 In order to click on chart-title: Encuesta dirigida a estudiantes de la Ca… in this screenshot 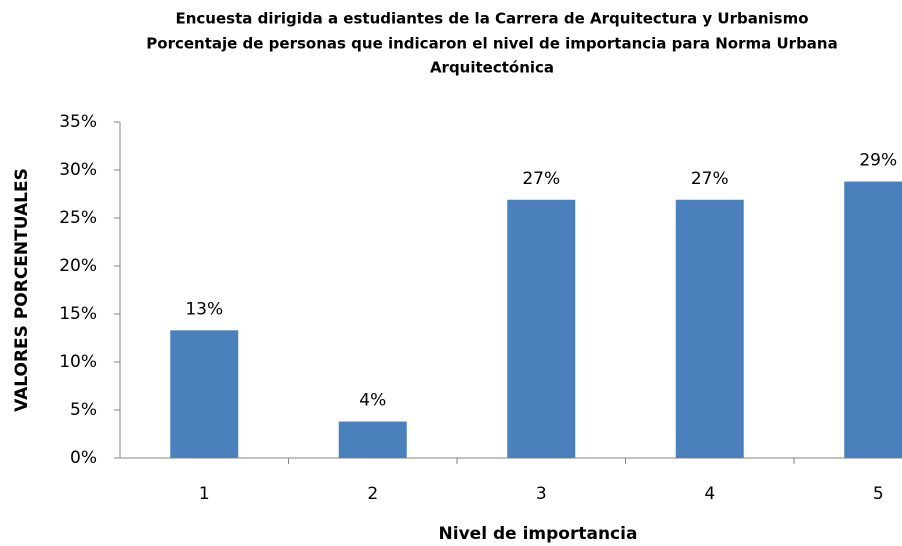, I will do `click(491, 19)`.